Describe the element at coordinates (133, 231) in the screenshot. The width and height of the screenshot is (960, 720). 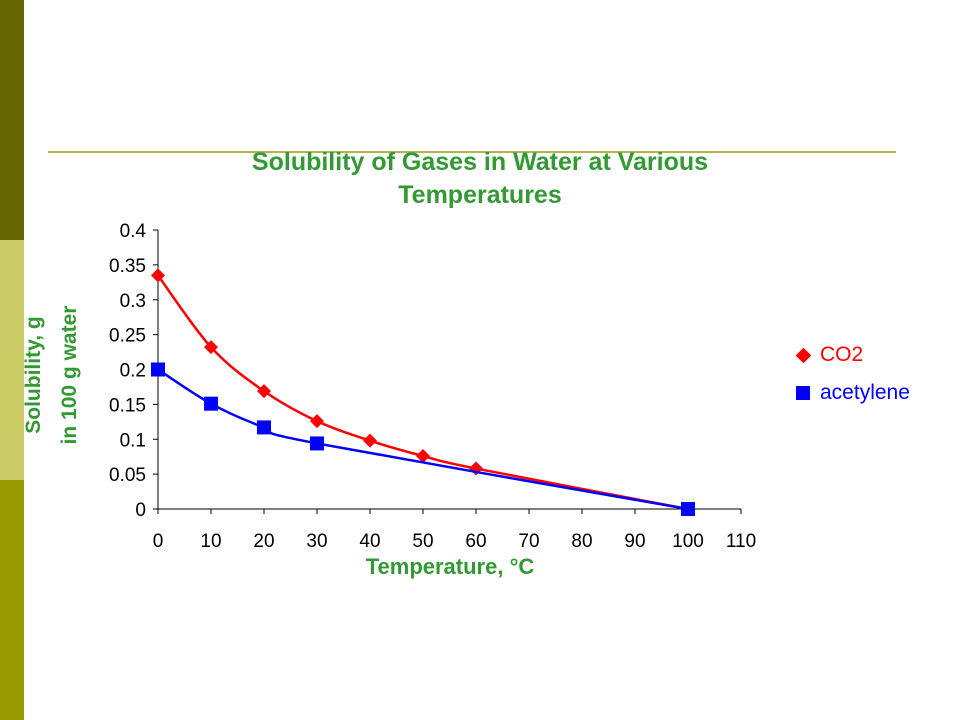
I see `y-tick-label: 0.4` at that location.